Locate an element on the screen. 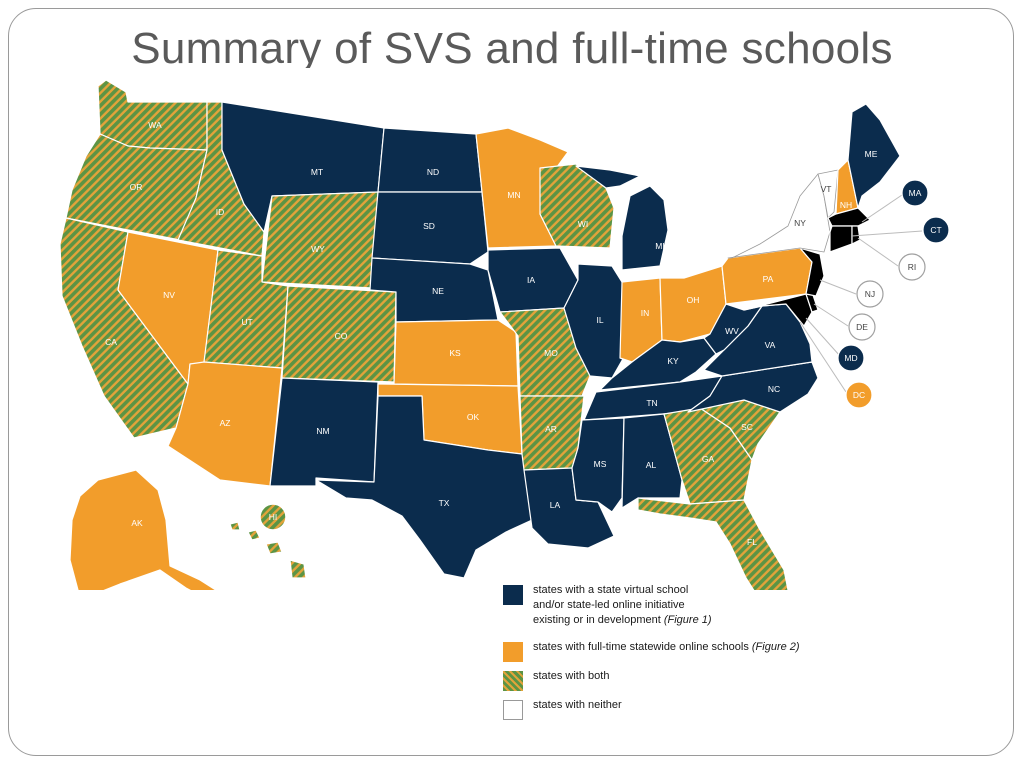 The height and width of the screenshot is (768, 1024). state-NJ is located at coordinates (812, 272).